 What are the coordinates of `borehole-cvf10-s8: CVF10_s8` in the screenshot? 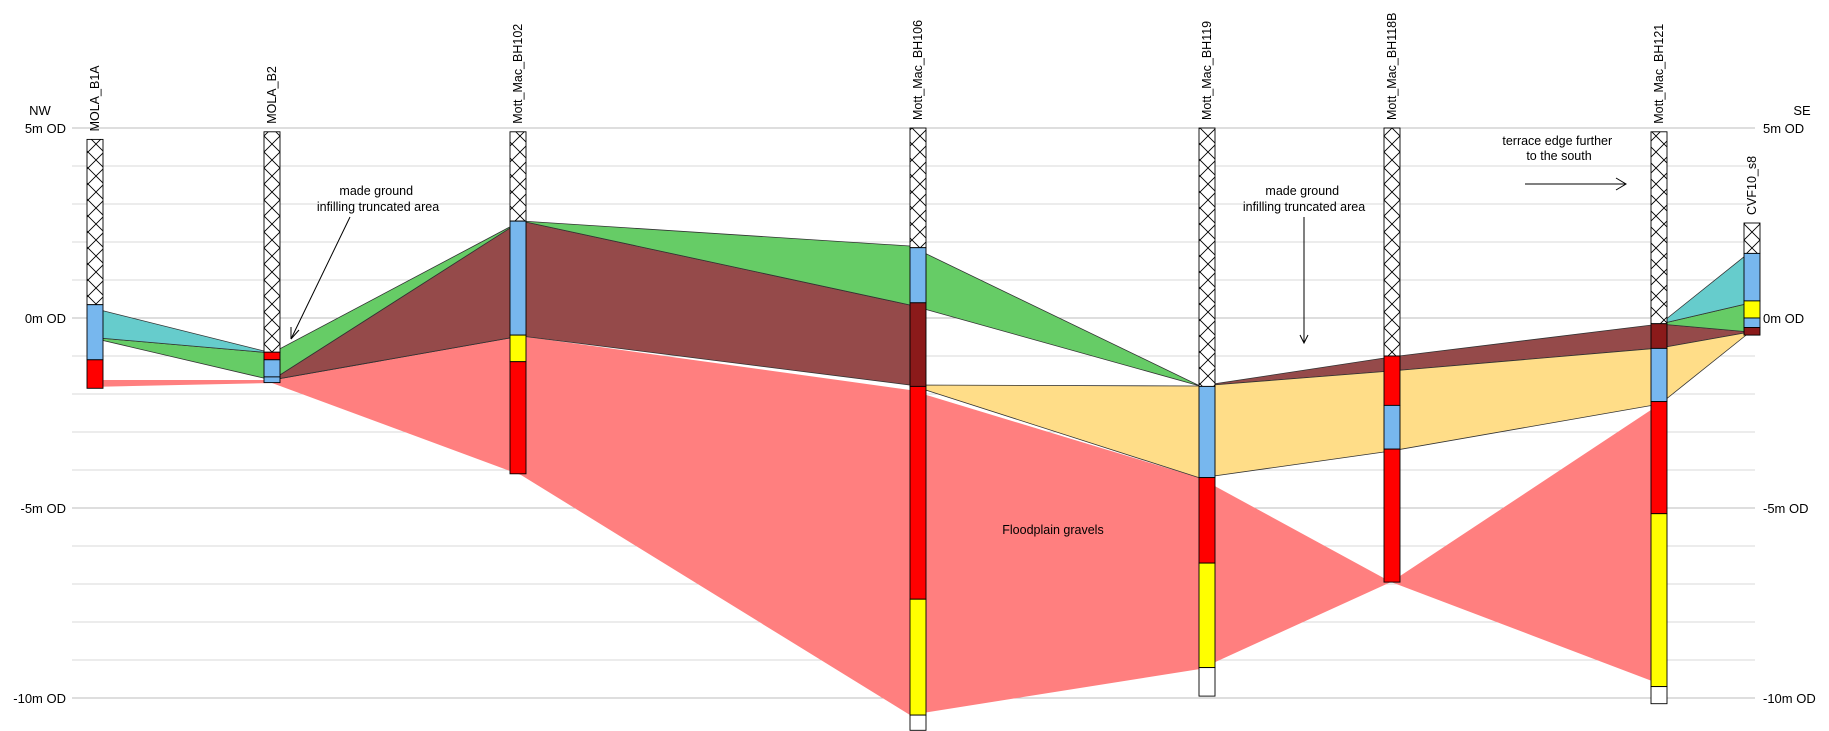 It's located at (1752, 246).